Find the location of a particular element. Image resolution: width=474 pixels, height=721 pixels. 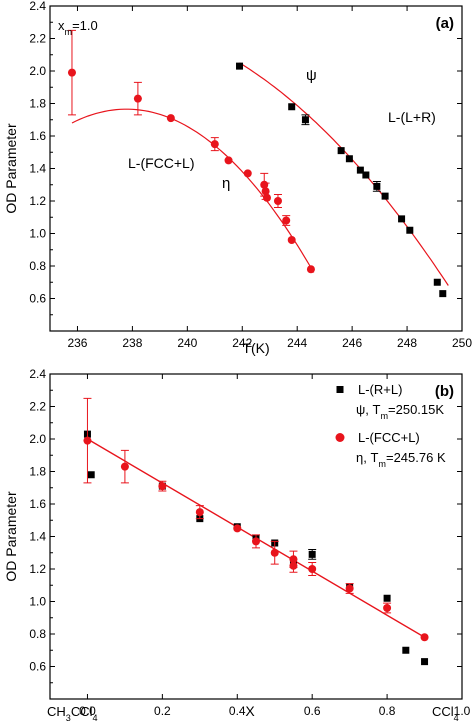

x-tick-label: 240 is located at coordinates (187, 343).